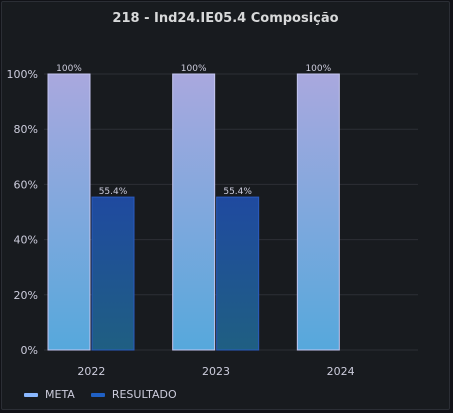 The height and width of the screenshot is (413, 453). Describe the element at coordinates (29, 350) in the screenshot. I see `y-tick-label: 0%` at that location.